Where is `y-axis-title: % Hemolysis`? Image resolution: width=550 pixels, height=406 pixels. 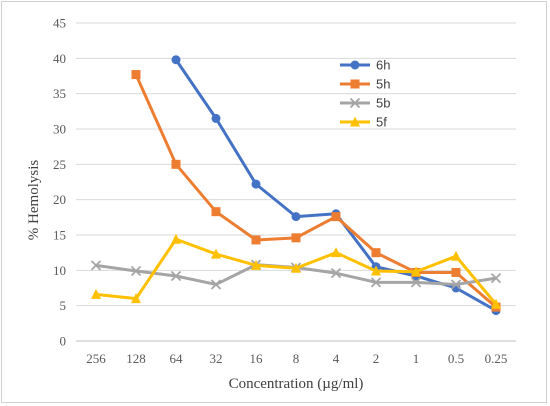 y-axis-title: % Hemolysis is located at coordinates (34, 200).